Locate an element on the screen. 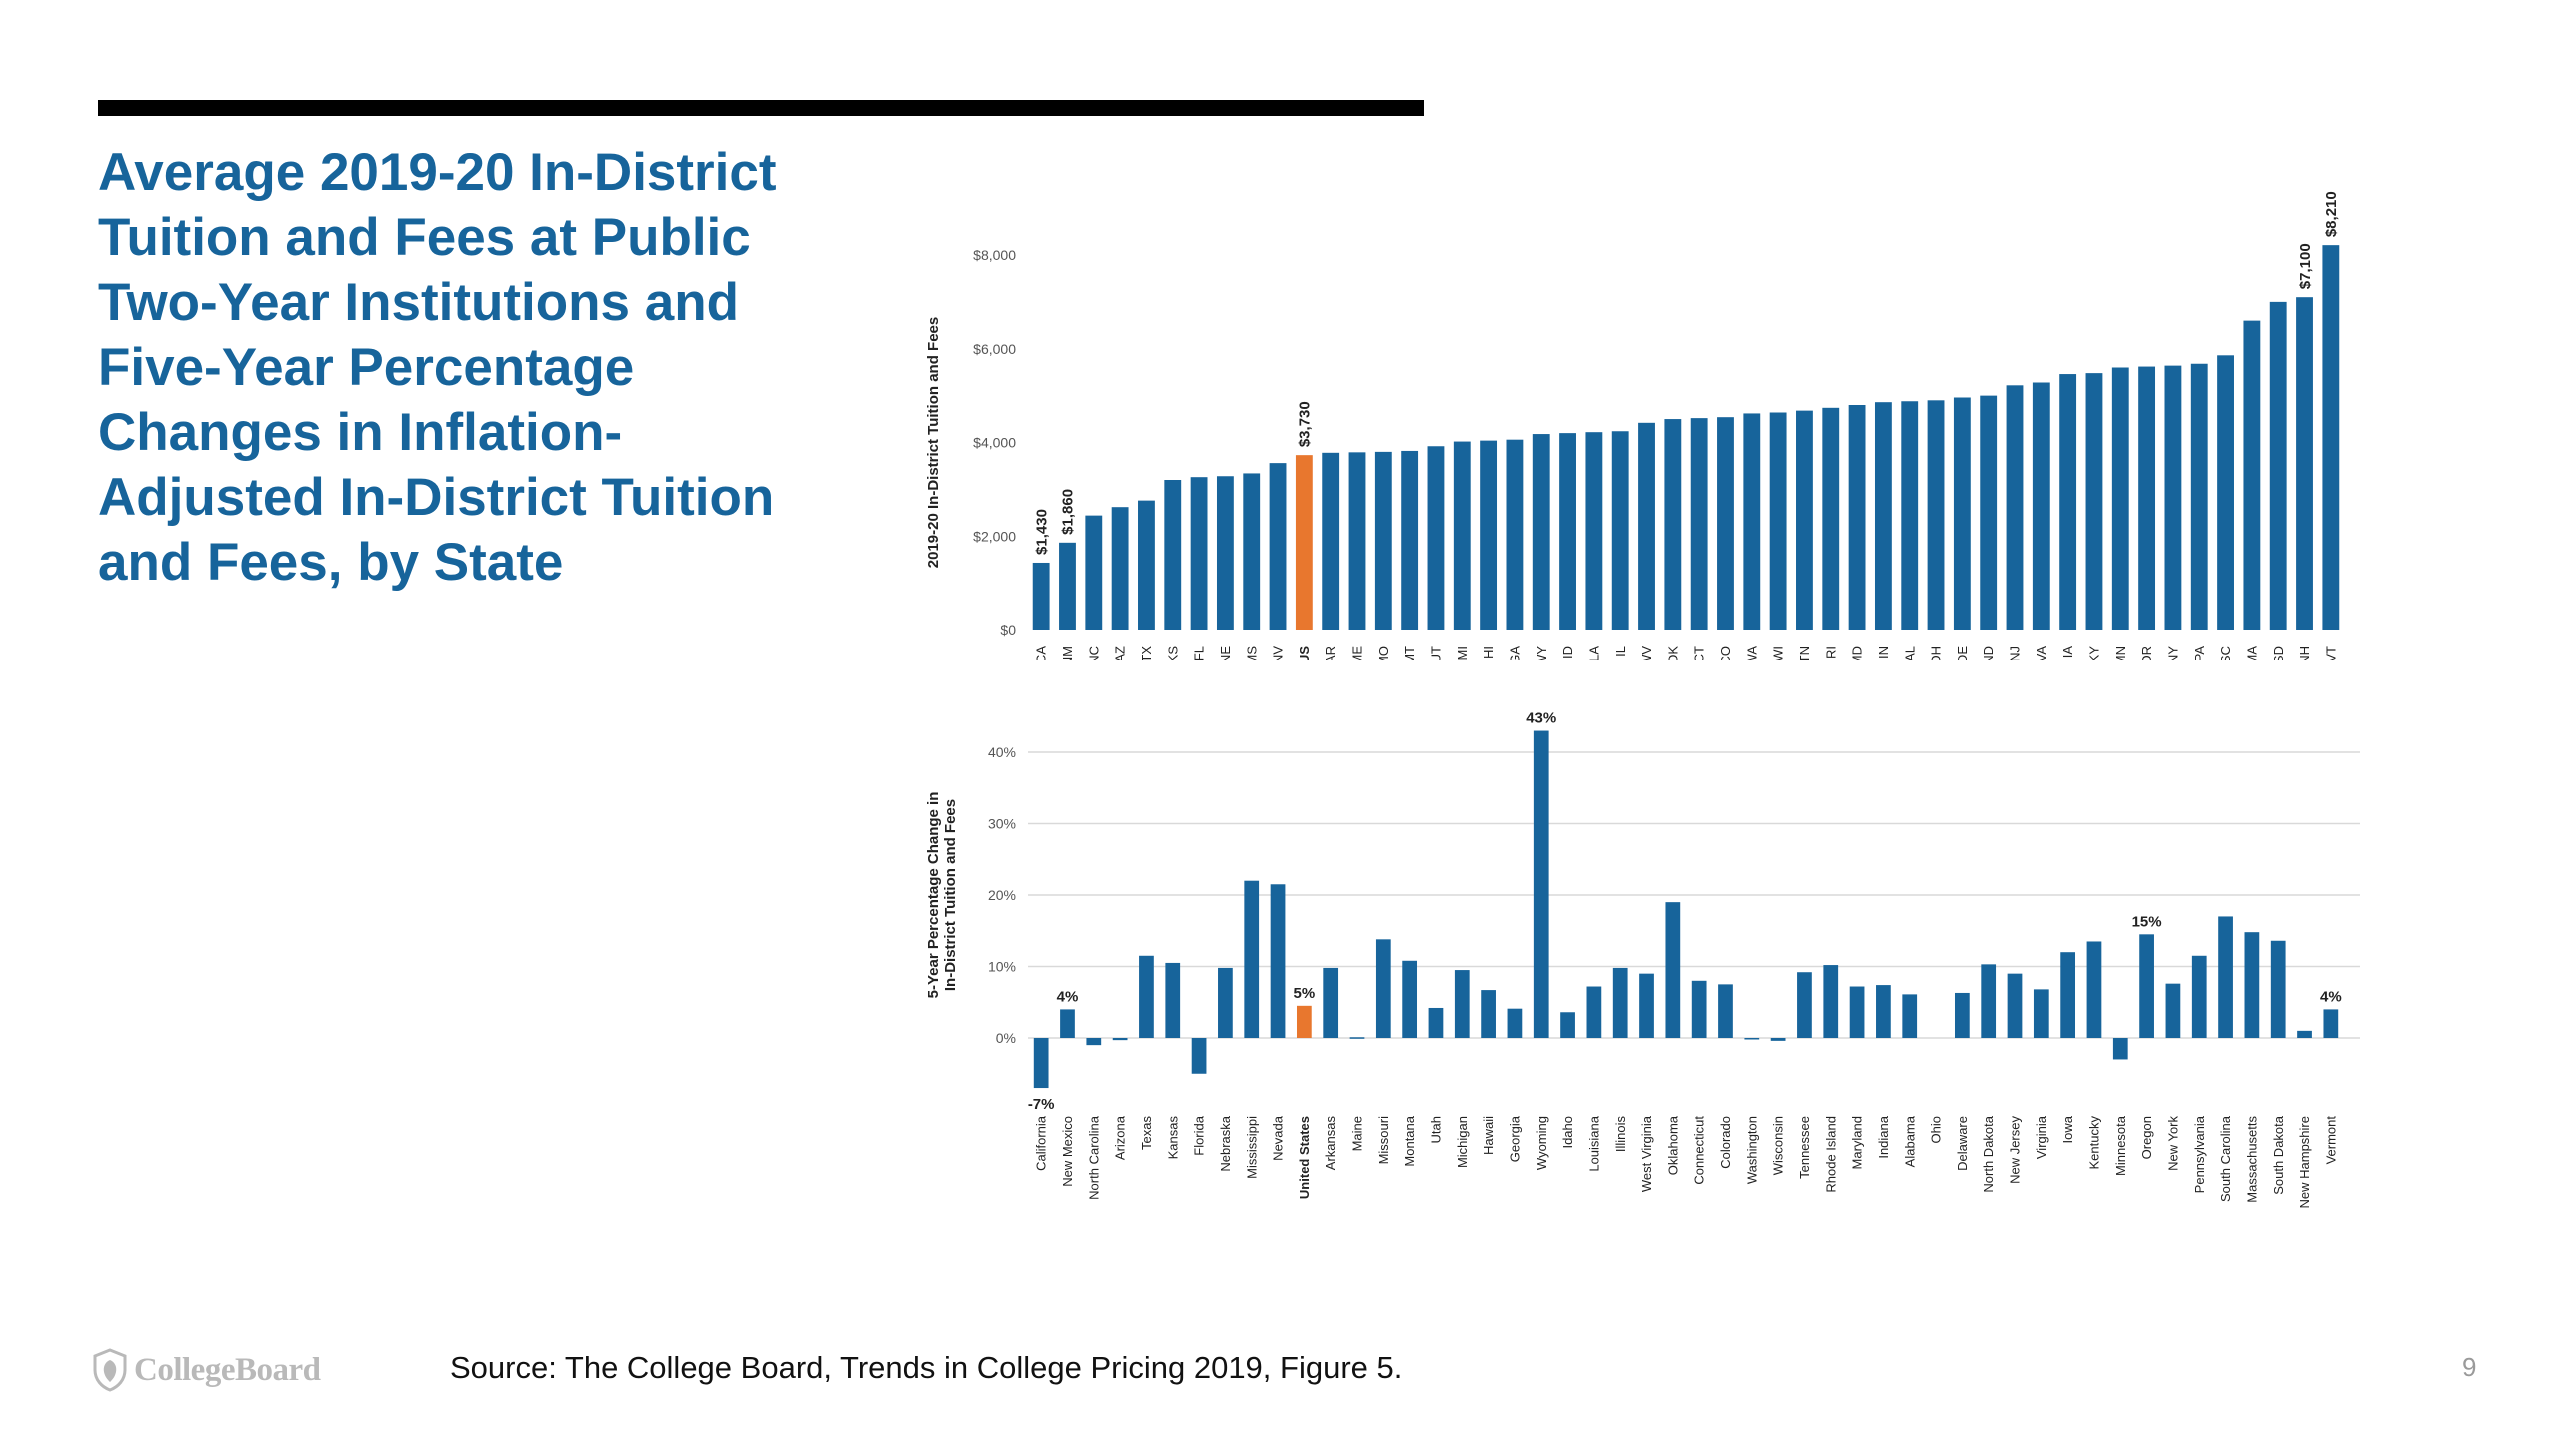  y-tick-label: $2,000 is located at coordinates (994, 536).